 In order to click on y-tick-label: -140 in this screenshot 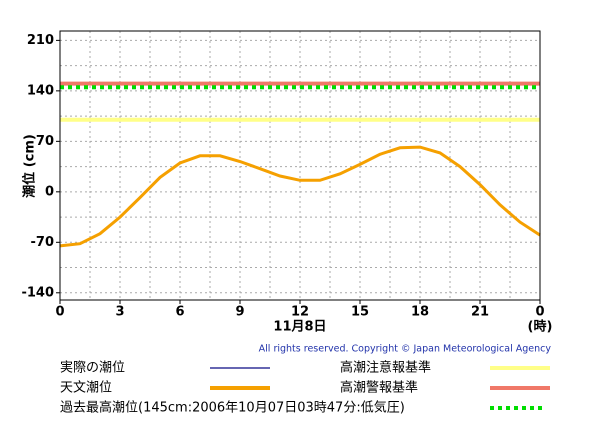, I will do `click(37, 292)`.